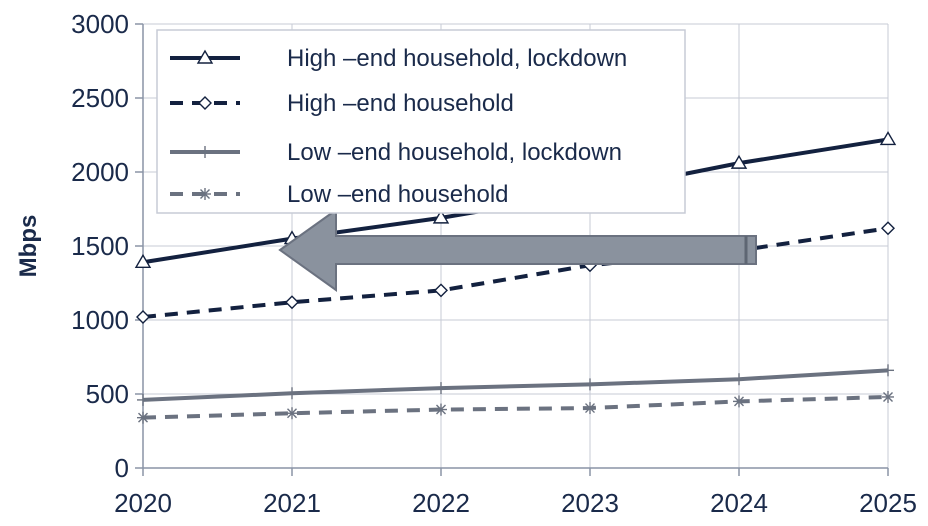 This screenshot has width=928, height=526. What do you see at coordinates (441, 503) in the screenshot?
I see `x-tick-label: 2022` at bounding box center [441, 503].